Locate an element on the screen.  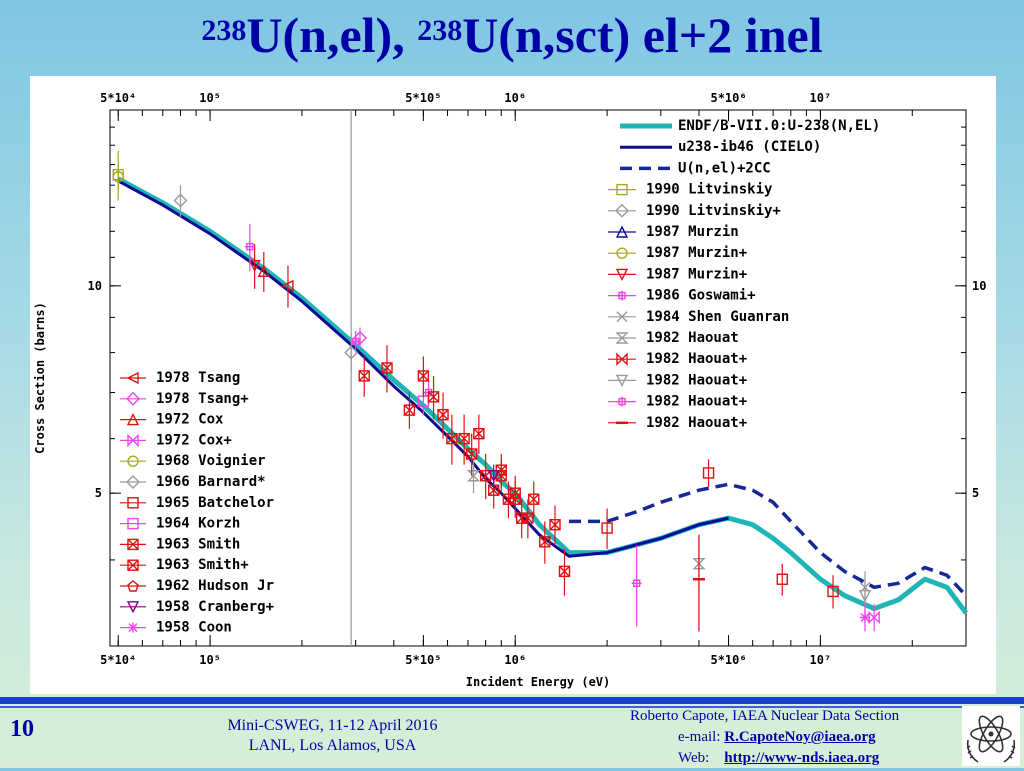
legend-label: 1978 Tsang+ is located at coordinates (202, 399).